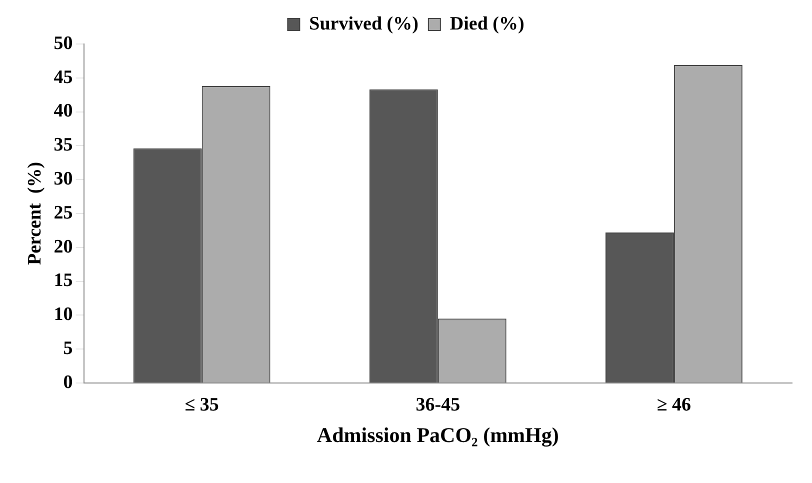 This screenshot has width=812, height=483. What do you see at coordinates (438, 405) in the screenshot?
I see `x-tick-label: 36-45` at bounding box center [438, 405].